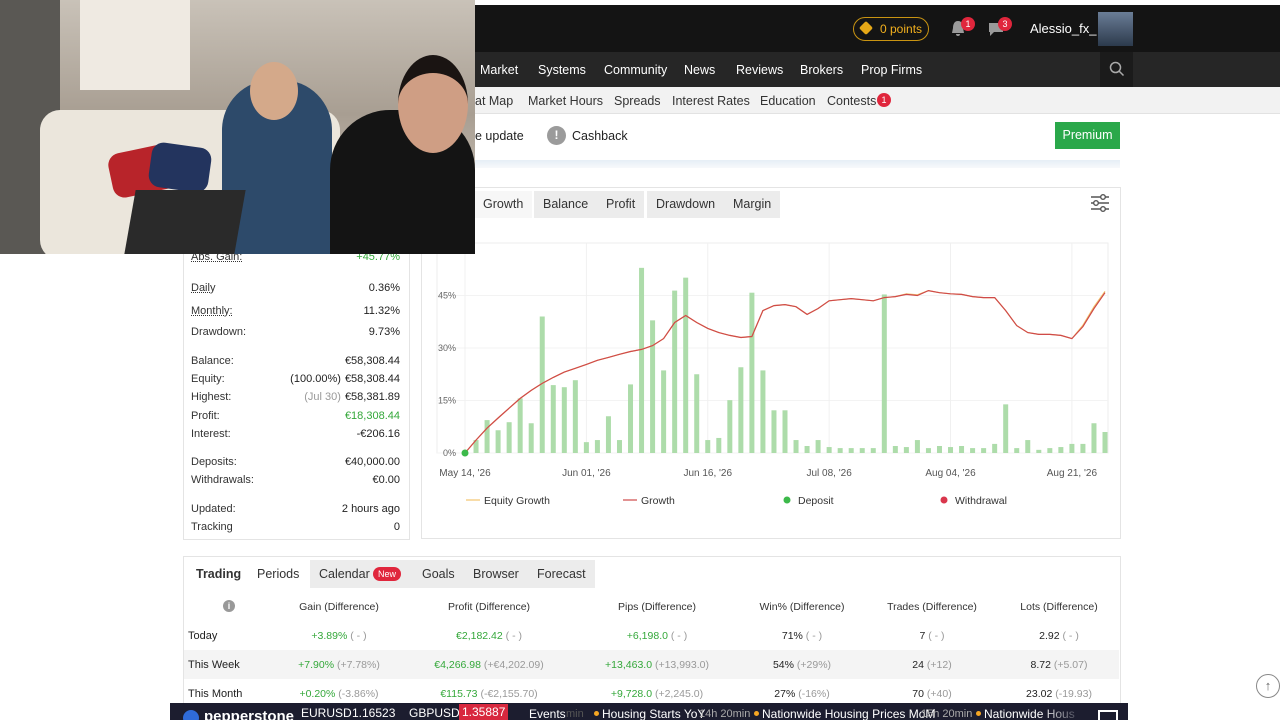 The width and height of the screenshot is (1280, 720). I want to click on subnav-item: Spreads, so click(637, 101).